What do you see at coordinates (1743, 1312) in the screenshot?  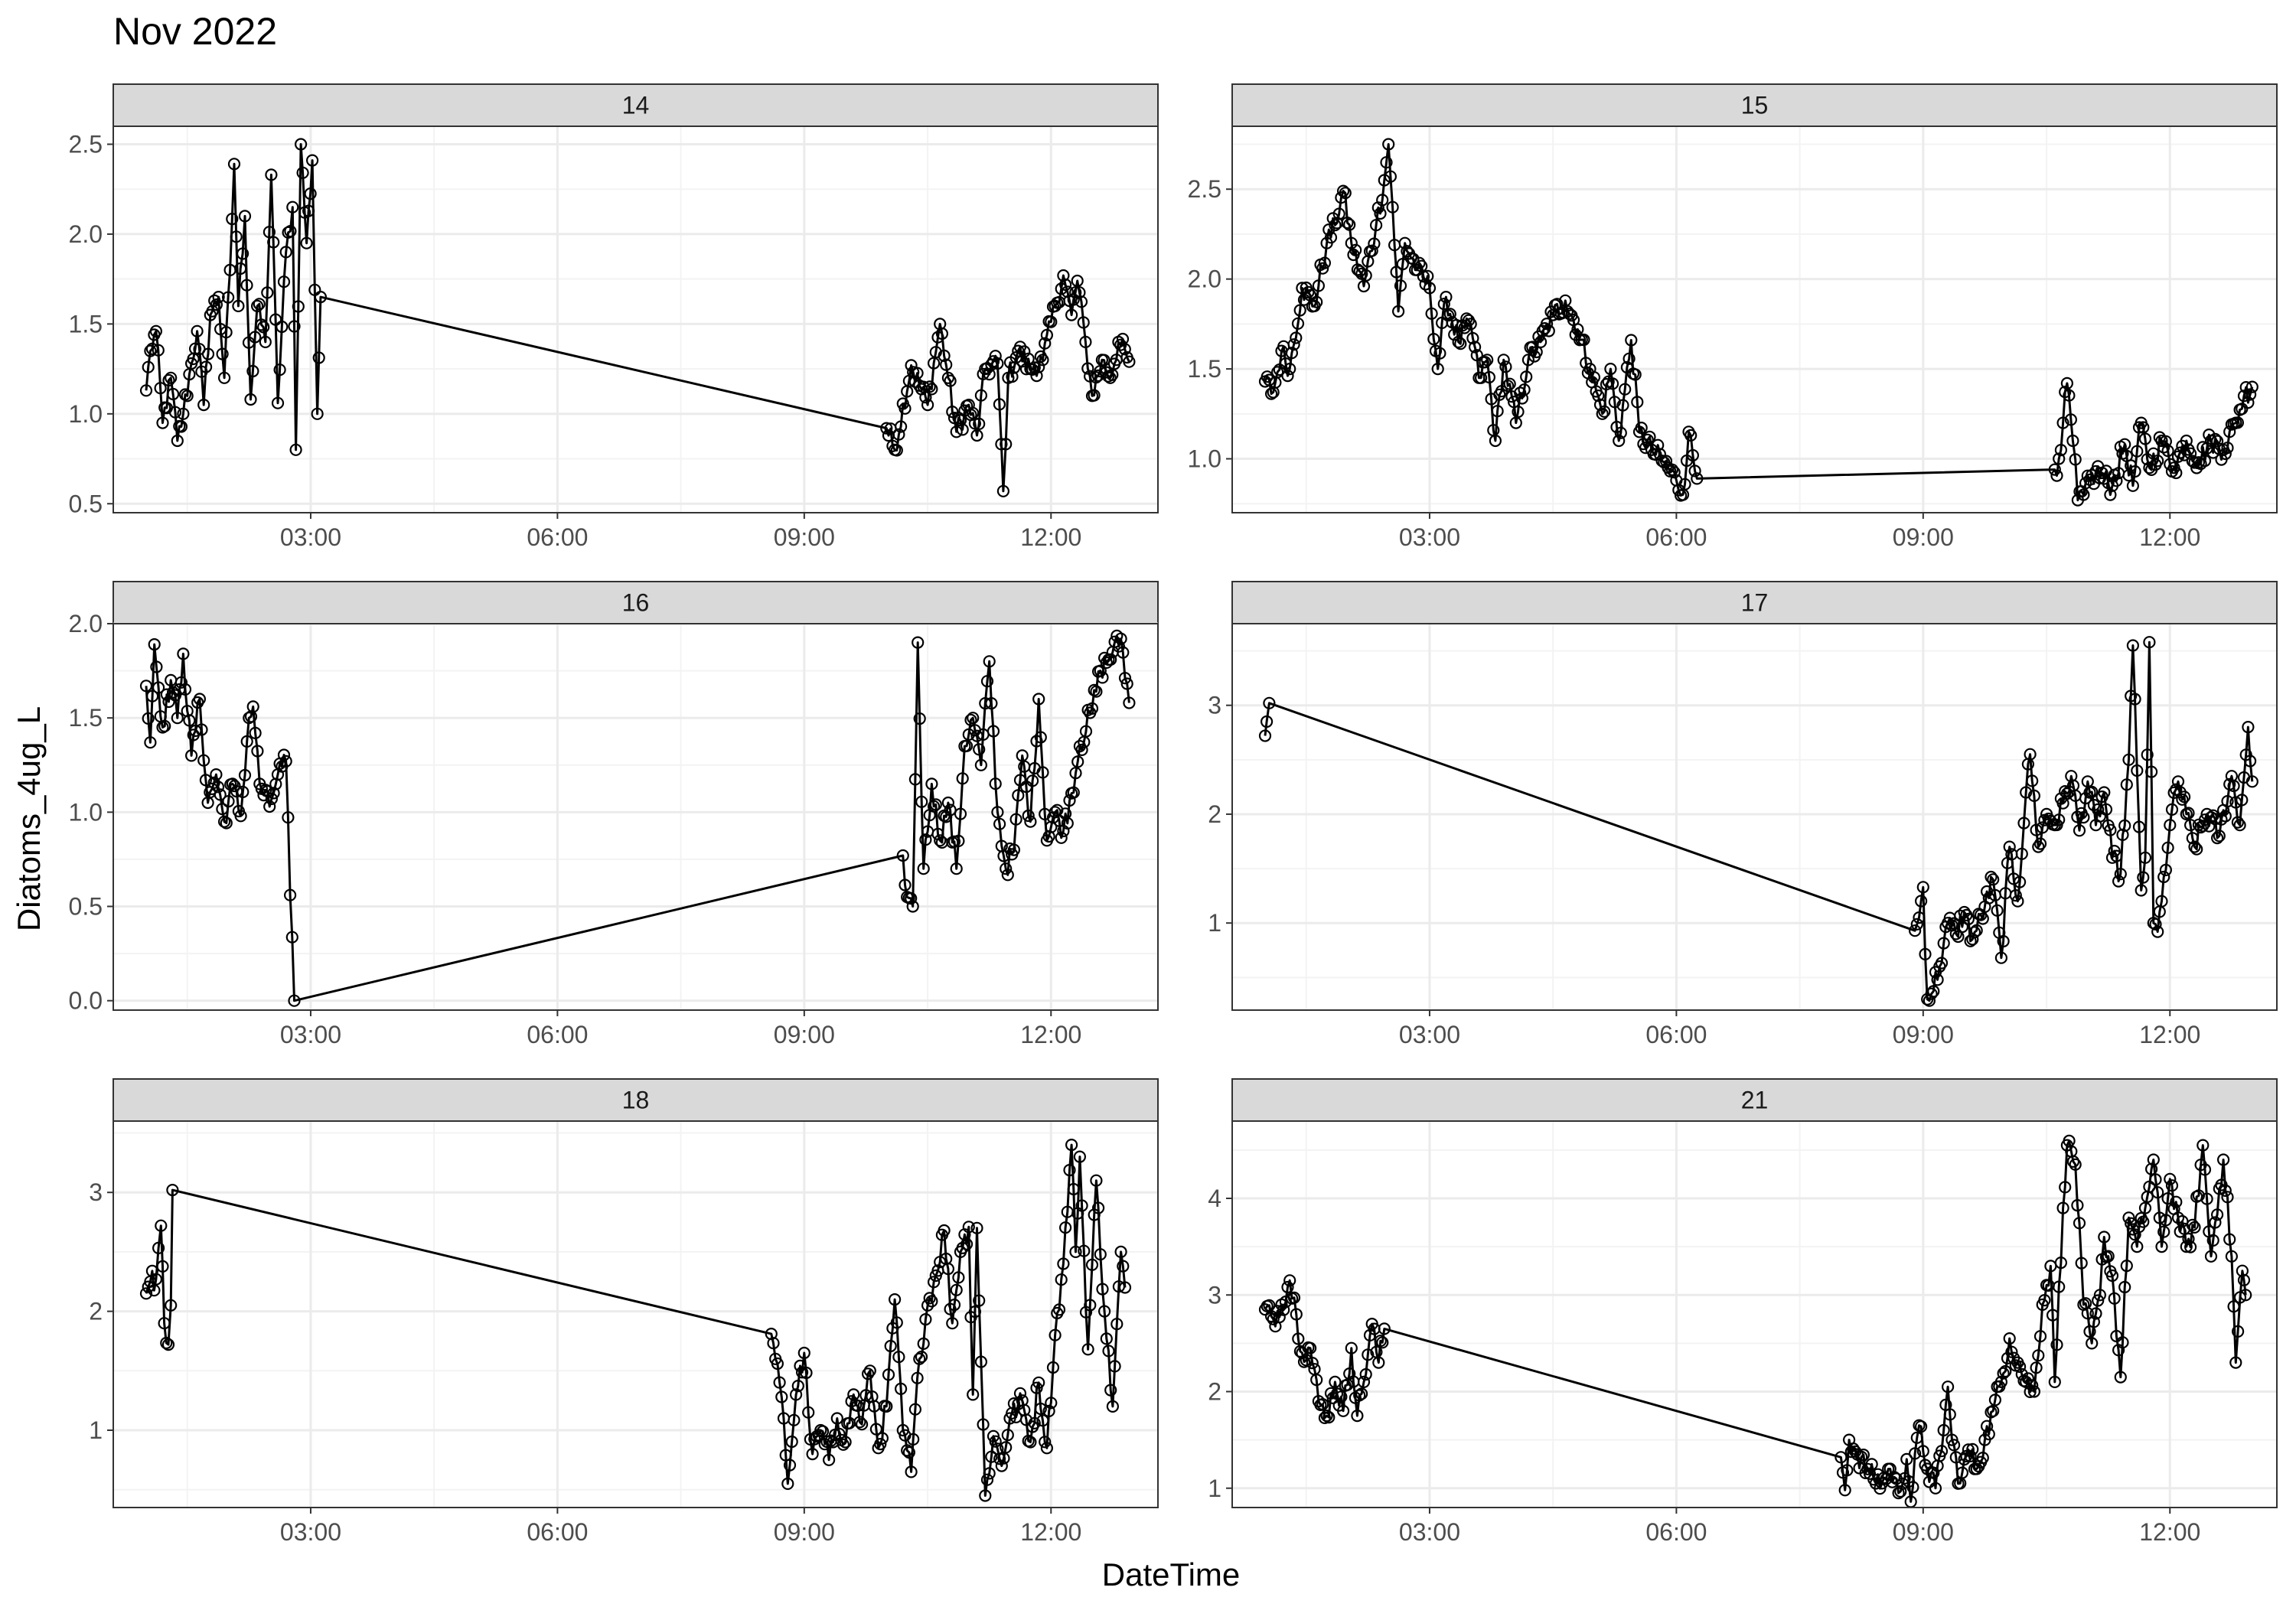 I see `facet-panel-21: 21 03:00 06:00 09:00 12:00 1 2 3 4` at bounding box center [1743, 1312].